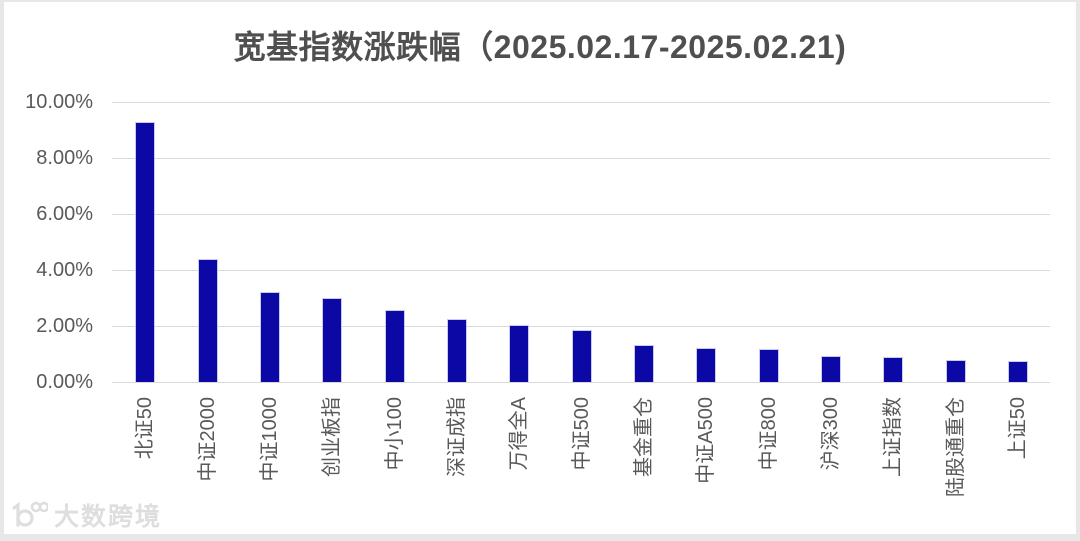 The image size is (1080, 541). Describe the element at coordinates (830, 434) in the screenshot. I see `x-axis-category-label: 沪深300` at that location.